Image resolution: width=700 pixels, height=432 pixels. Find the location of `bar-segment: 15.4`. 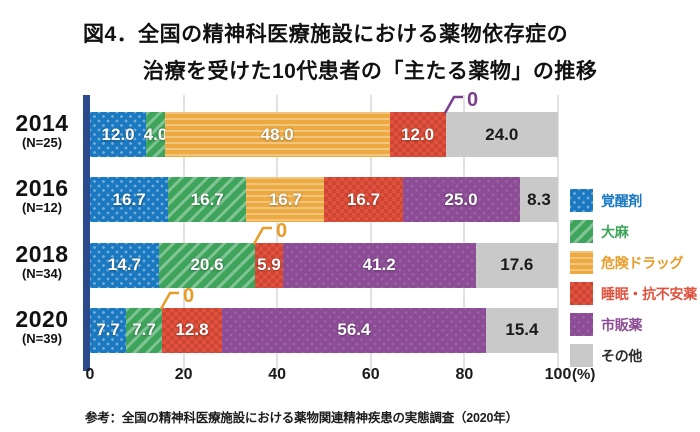

bar-segment: 15.4 is located at coordinates (521, 330).